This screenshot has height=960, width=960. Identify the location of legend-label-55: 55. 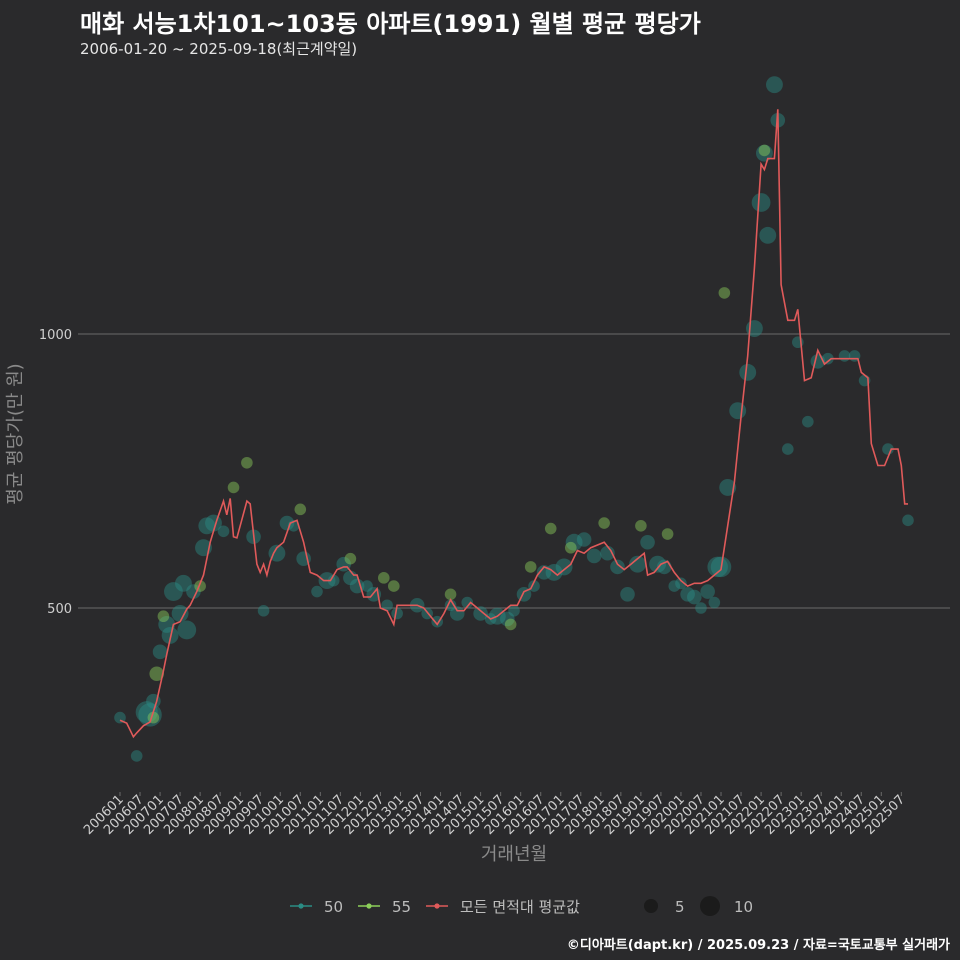
(401, 907).